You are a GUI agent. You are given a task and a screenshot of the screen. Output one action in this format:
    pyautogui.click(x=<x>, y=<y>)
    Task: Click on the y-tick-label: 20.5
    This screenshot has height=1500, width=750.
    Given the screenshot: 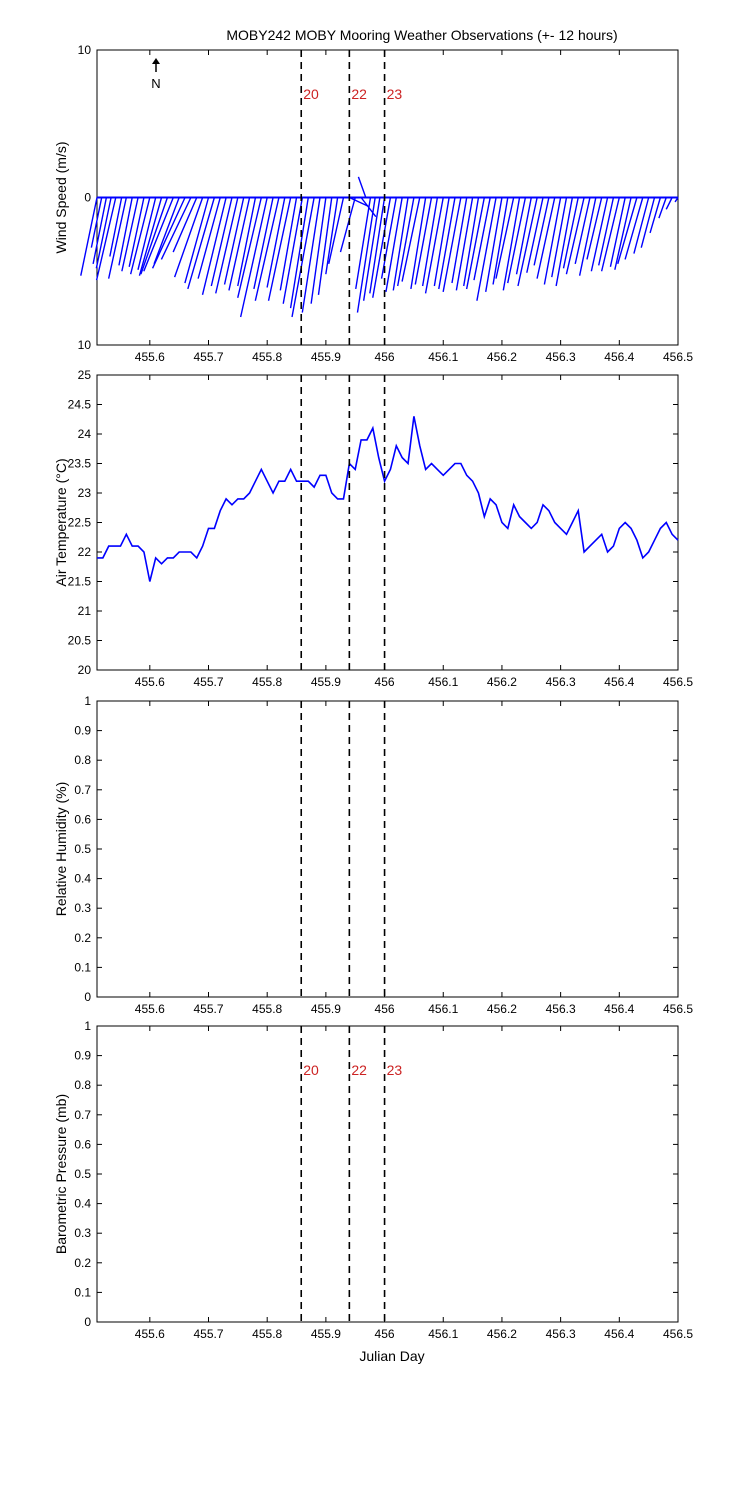 What is the action you would take?
    pyautogui.click(x=80, y=641)
    